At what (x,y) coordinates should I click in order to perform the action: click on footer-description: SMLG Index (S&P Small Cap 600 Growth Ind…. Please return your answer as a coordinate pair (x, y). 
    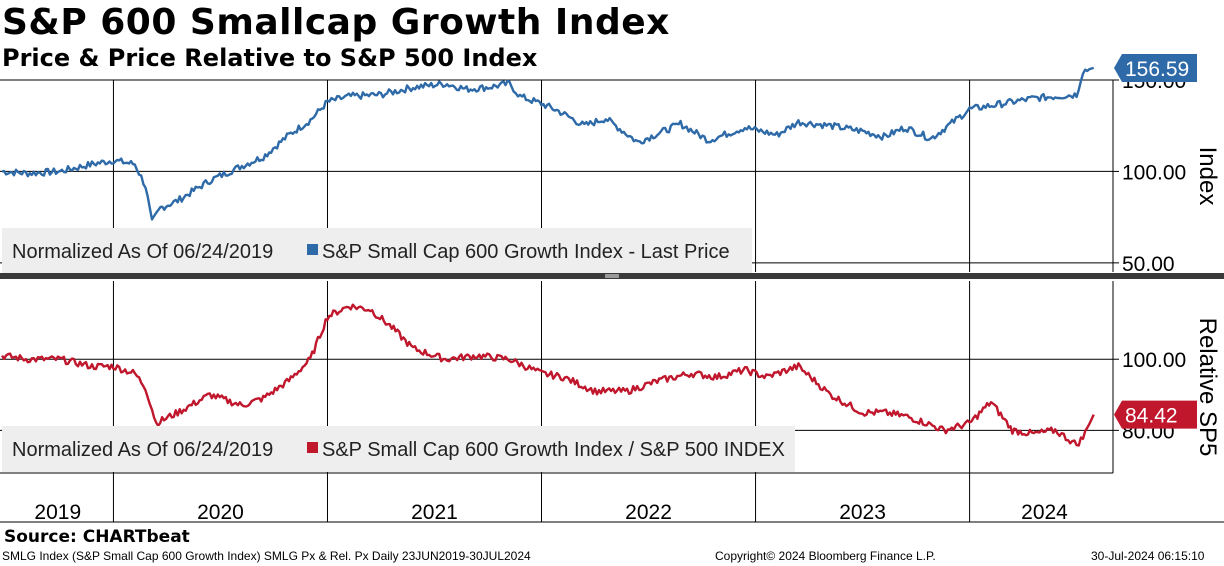
    Looking at the image, I should click on (266, 556).